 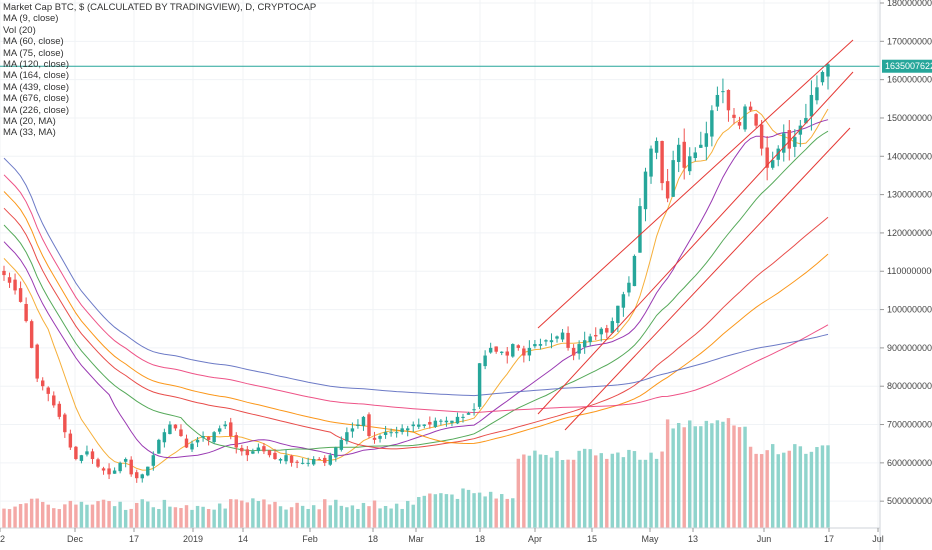 What do you see at coordinates (36, 76) in the screenshot?
I see `legend-ma-164: MA (164, close)` at bounding box center [36, 76].